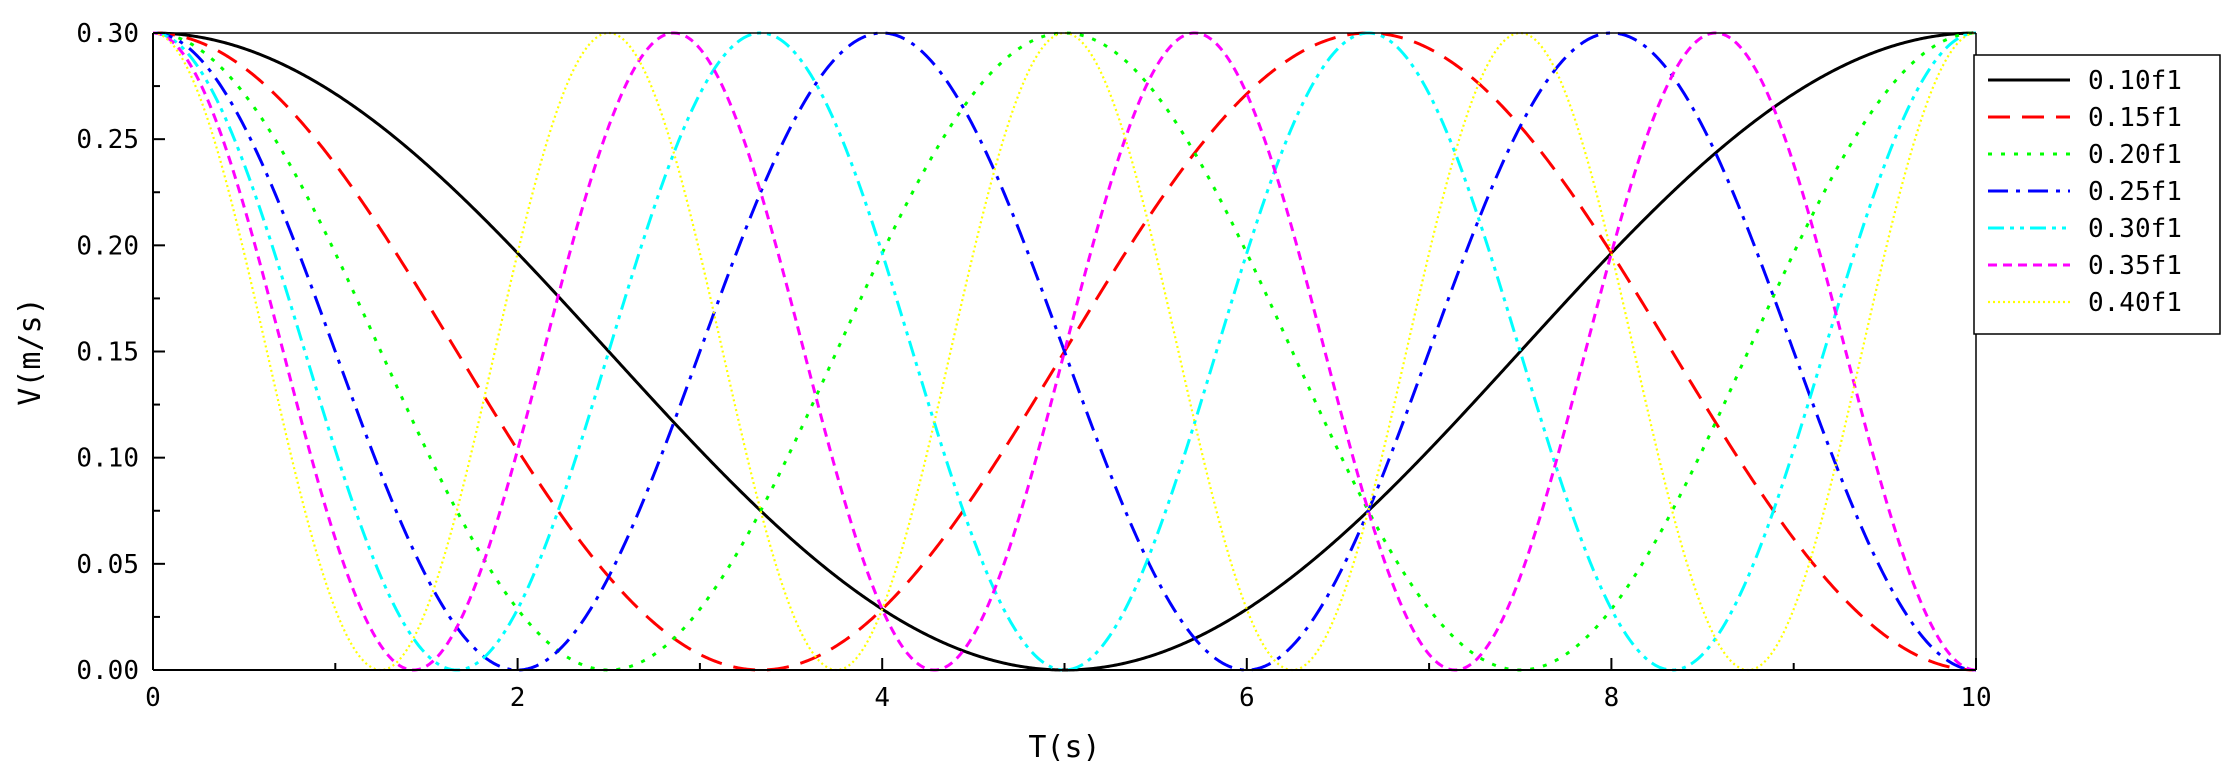 This screenshot has width=2230, height=775. What do you see at coordinates (882, 698) in the screenshot?
I see `x-tick-label: 4` at bounding box center [882, 698].